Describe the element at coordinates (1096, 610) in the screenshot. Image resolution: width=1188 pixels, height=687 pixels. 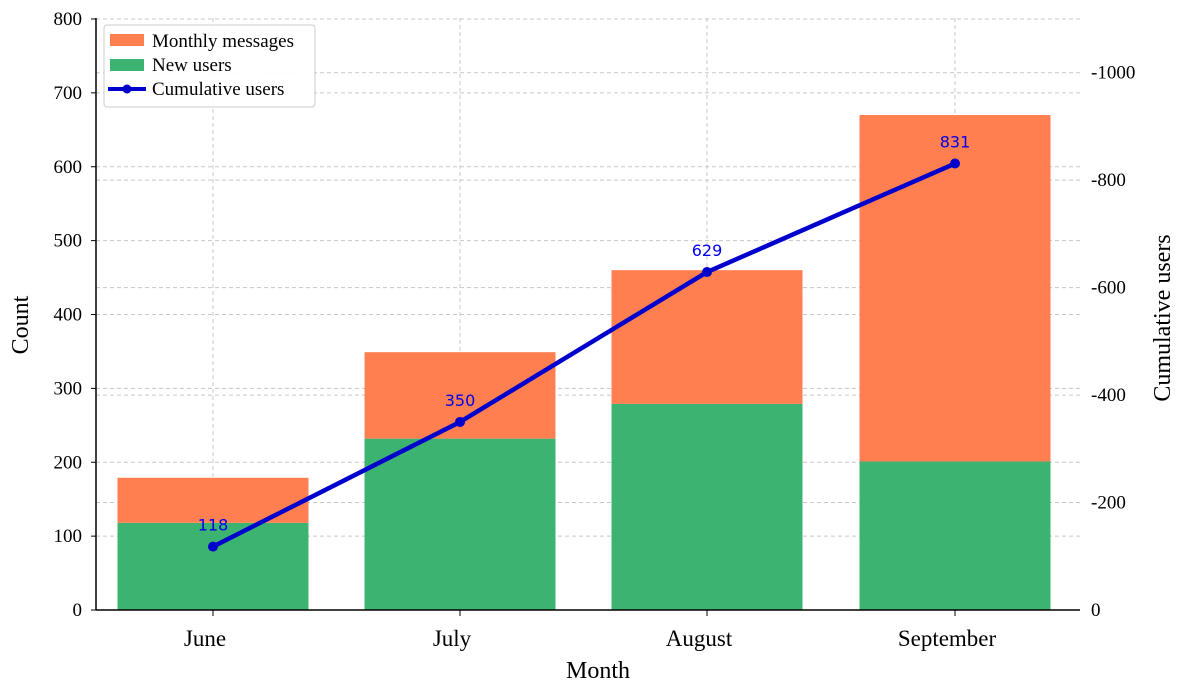
I see `y2-tick-label: 0` at that location.